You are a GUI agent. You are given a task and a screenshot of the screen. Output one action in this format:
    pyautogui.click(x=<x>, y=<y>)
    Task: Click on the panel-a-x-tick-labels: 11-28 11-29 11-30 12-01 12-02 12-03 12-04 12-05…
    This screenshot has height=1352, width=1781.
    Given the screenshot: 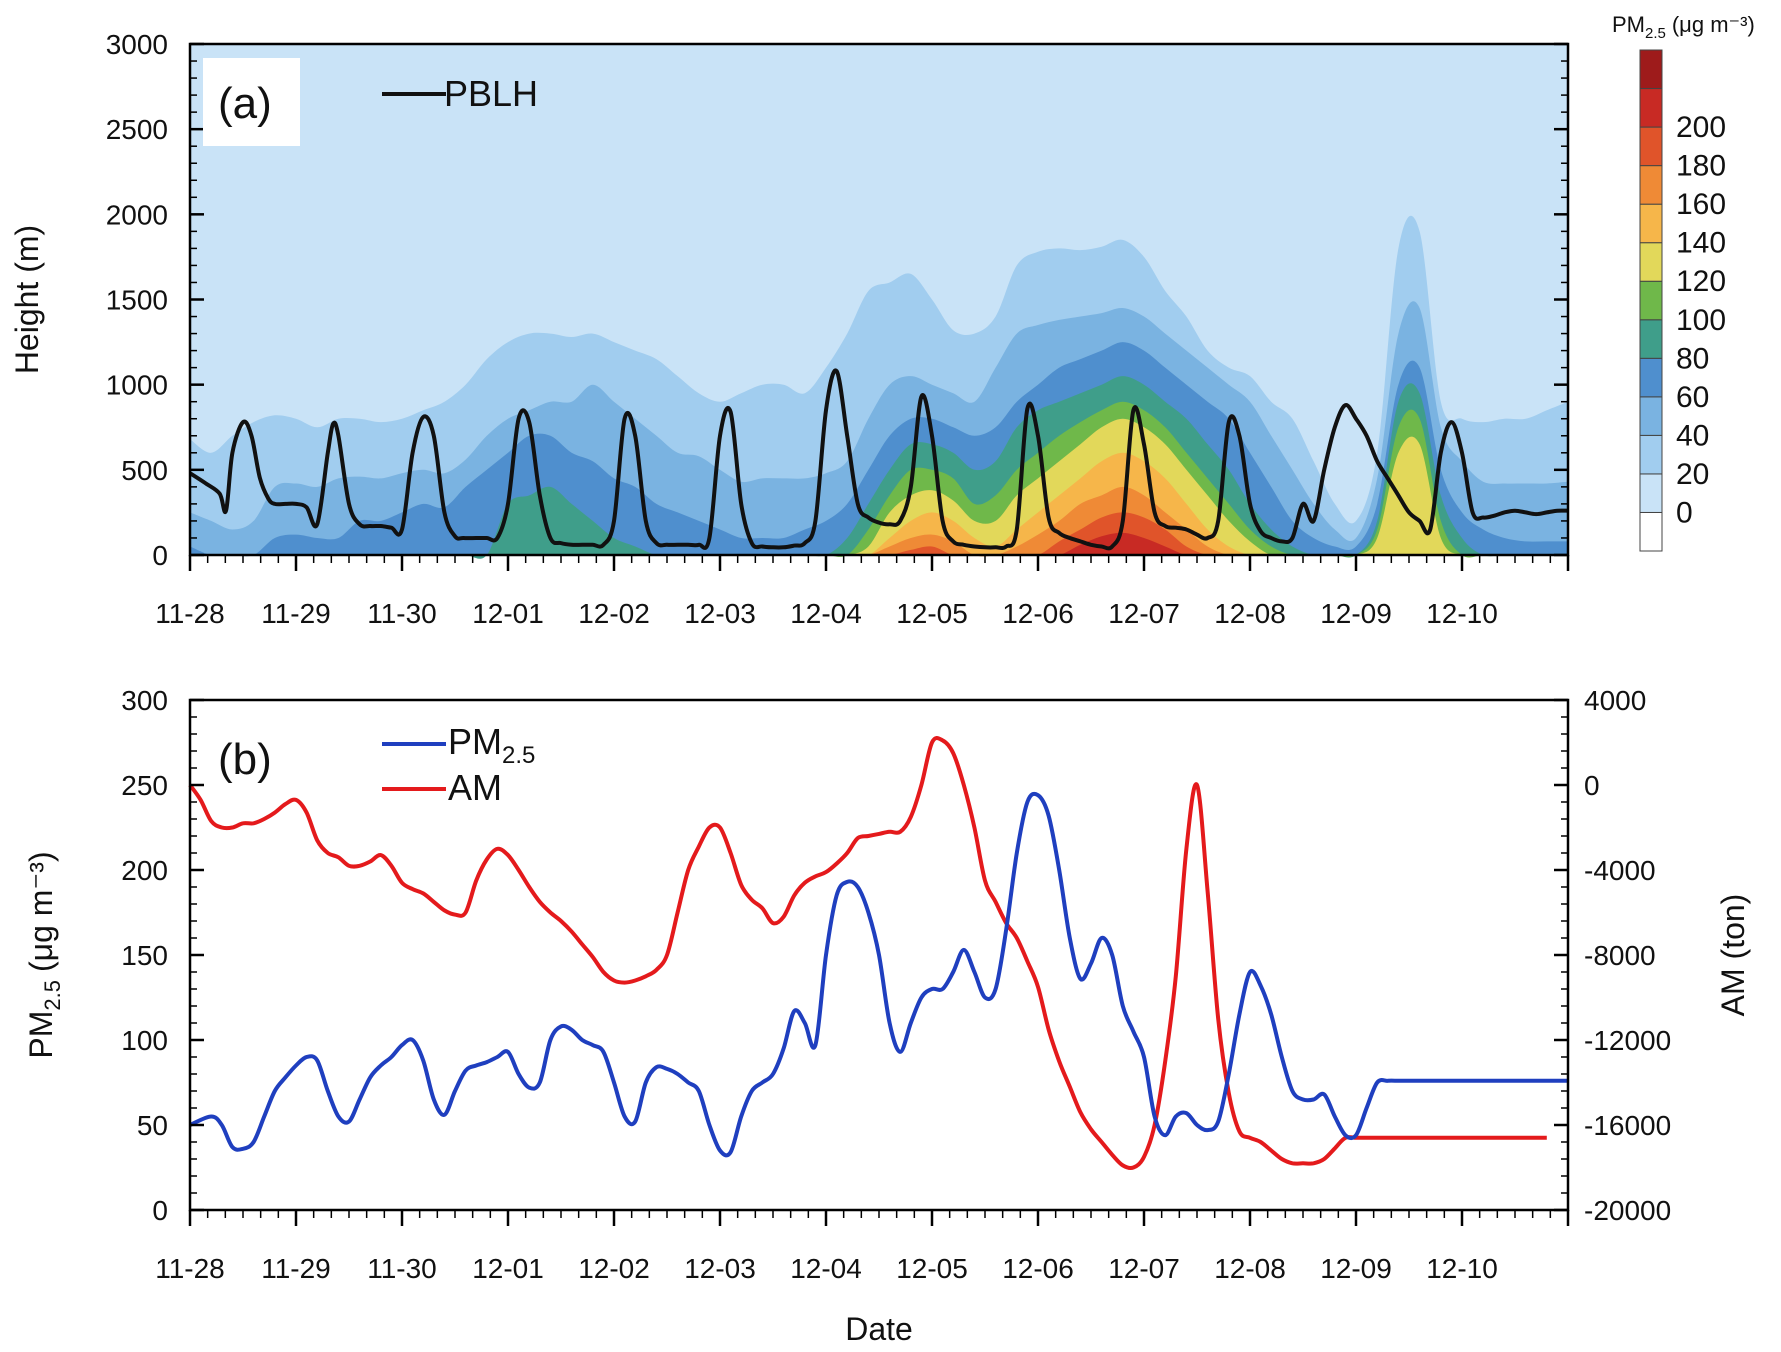 What is the action you would take?
    pyautogui.click(x=826, y=613)
    